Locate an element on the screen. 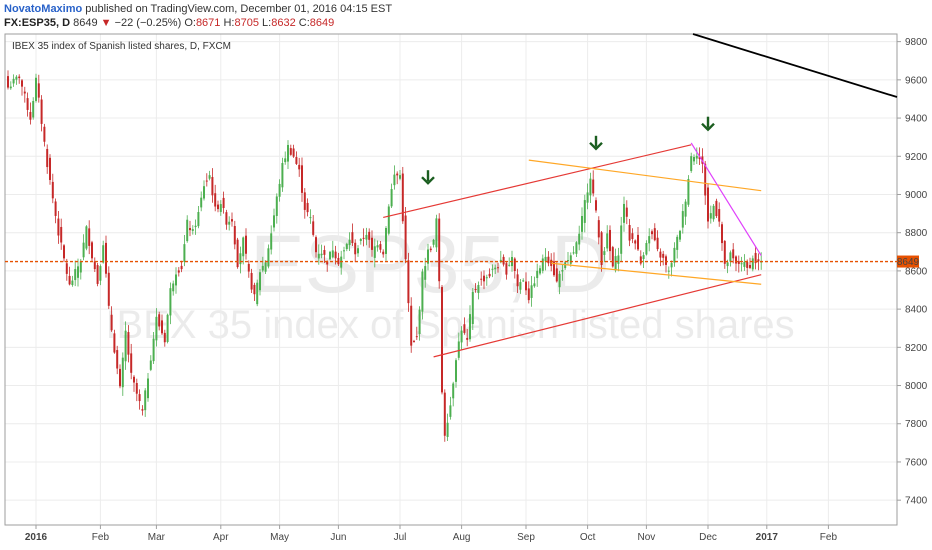 This screenshot has width=932, height=550. y-tick-label: 7800 is located at coordinates (916, 424).